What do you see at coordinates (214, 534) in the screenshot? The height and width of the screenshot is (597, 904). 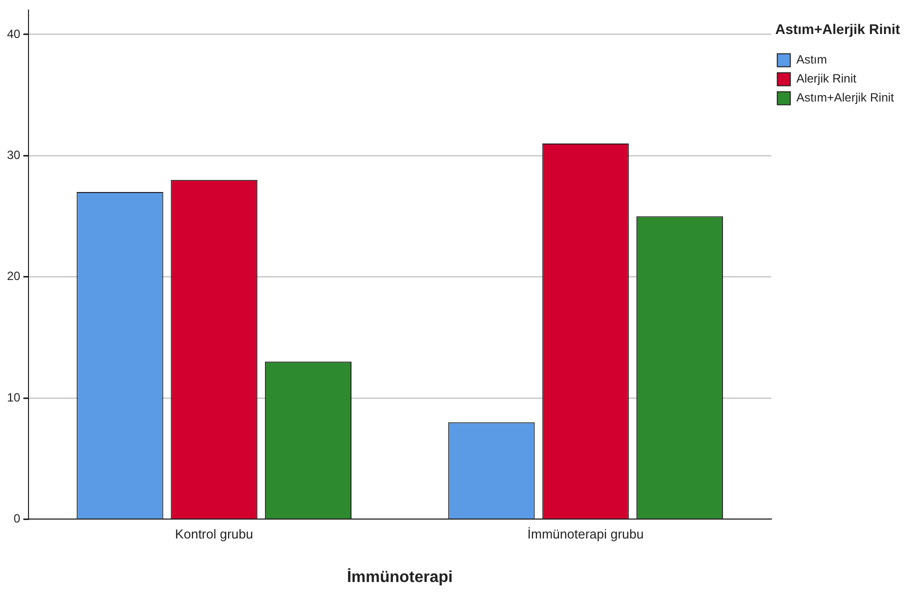 I see `x-tick-label: Kontrol grubu` at bounding box center [214, 534].